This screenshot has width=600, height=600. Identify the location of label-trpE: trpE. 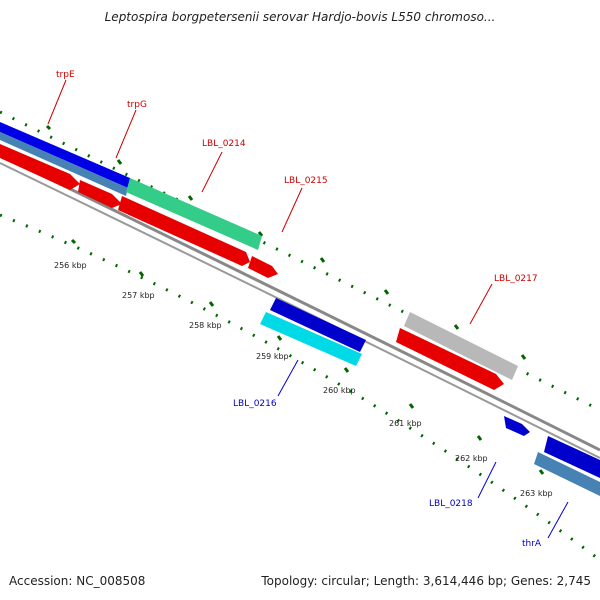
(65, 75).